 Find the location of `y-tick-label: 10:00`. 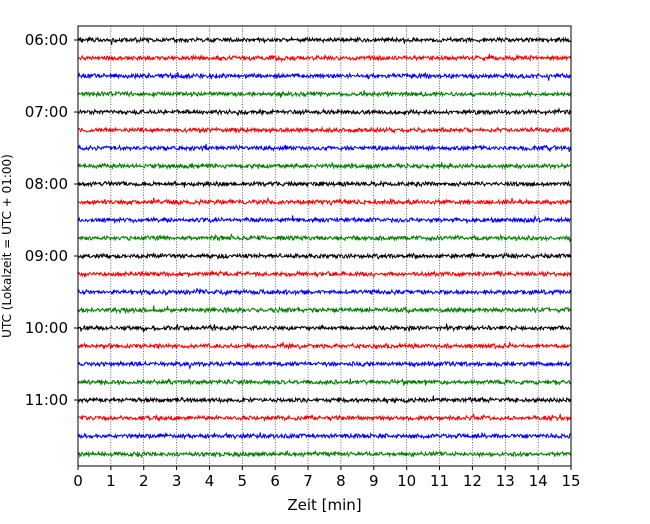

y-tick-label: 10:00 is located at coordinates (46, 328).